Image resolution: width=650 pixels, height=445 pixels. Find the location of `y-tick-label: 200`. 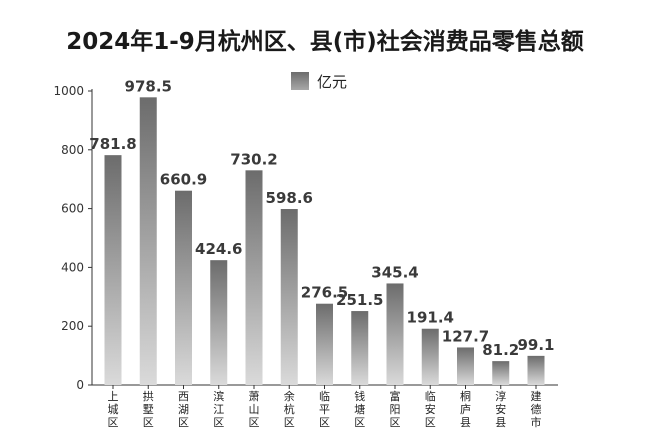

y-tick-label: 200 is located at coordinates (72, 326).